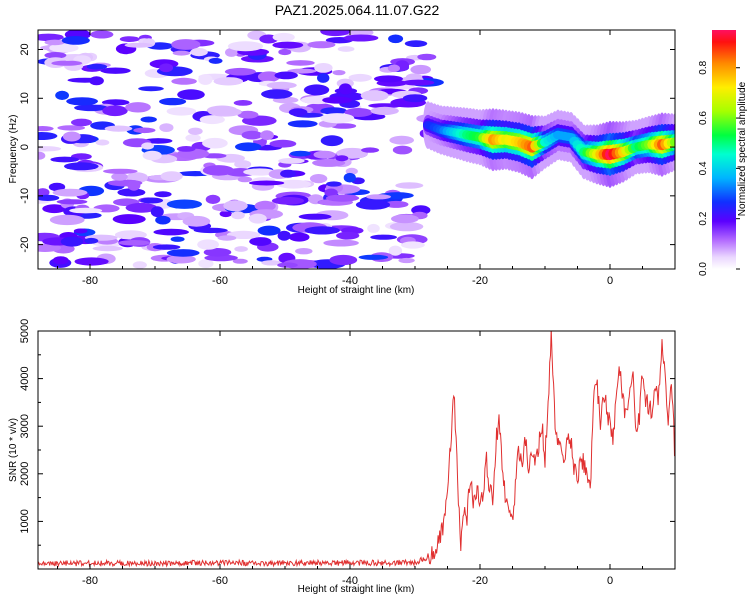  I want to click on snr-xtick-label: -40, so click(350, 581).